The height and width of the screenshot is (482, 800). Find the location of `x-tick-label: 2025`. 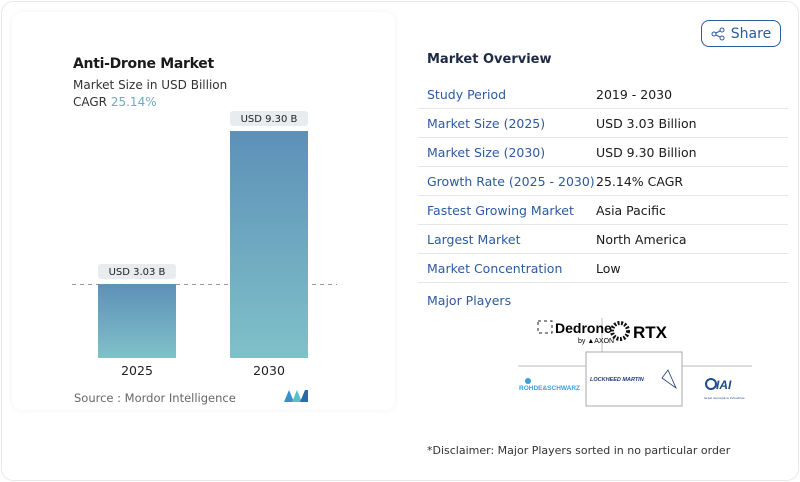

x-tick-label: 2025 is located at coordinates (137, 370).